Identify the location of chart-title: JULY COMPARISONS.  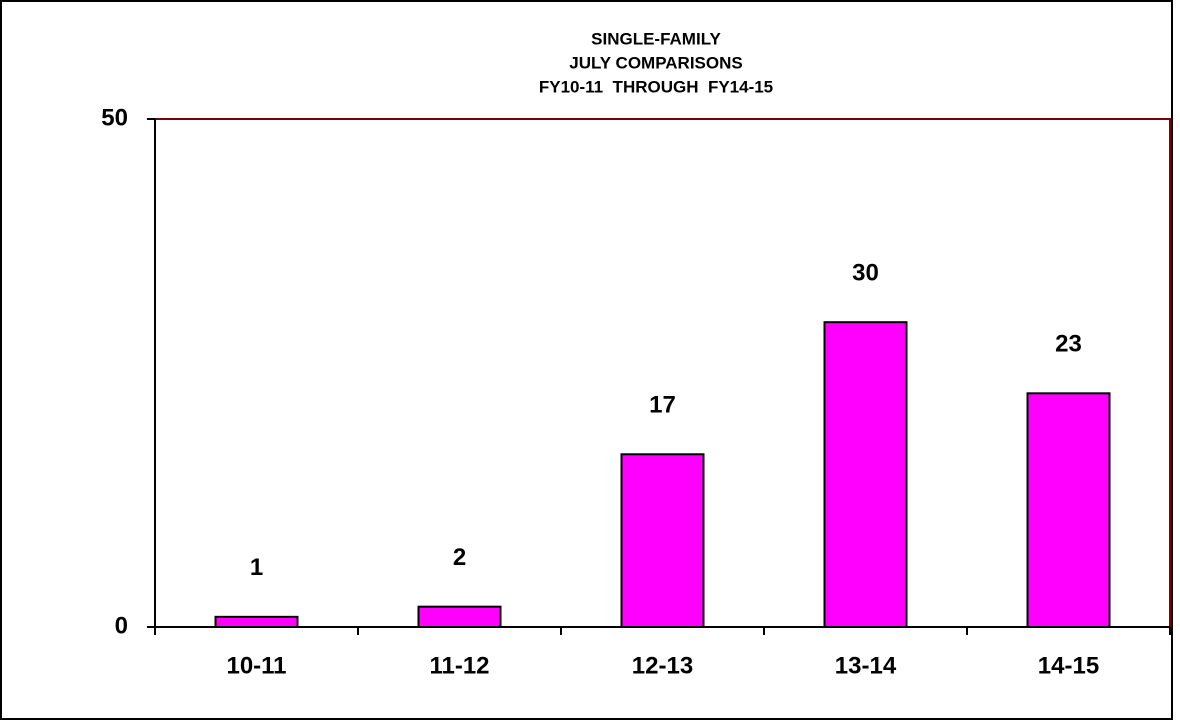
(656, 62).